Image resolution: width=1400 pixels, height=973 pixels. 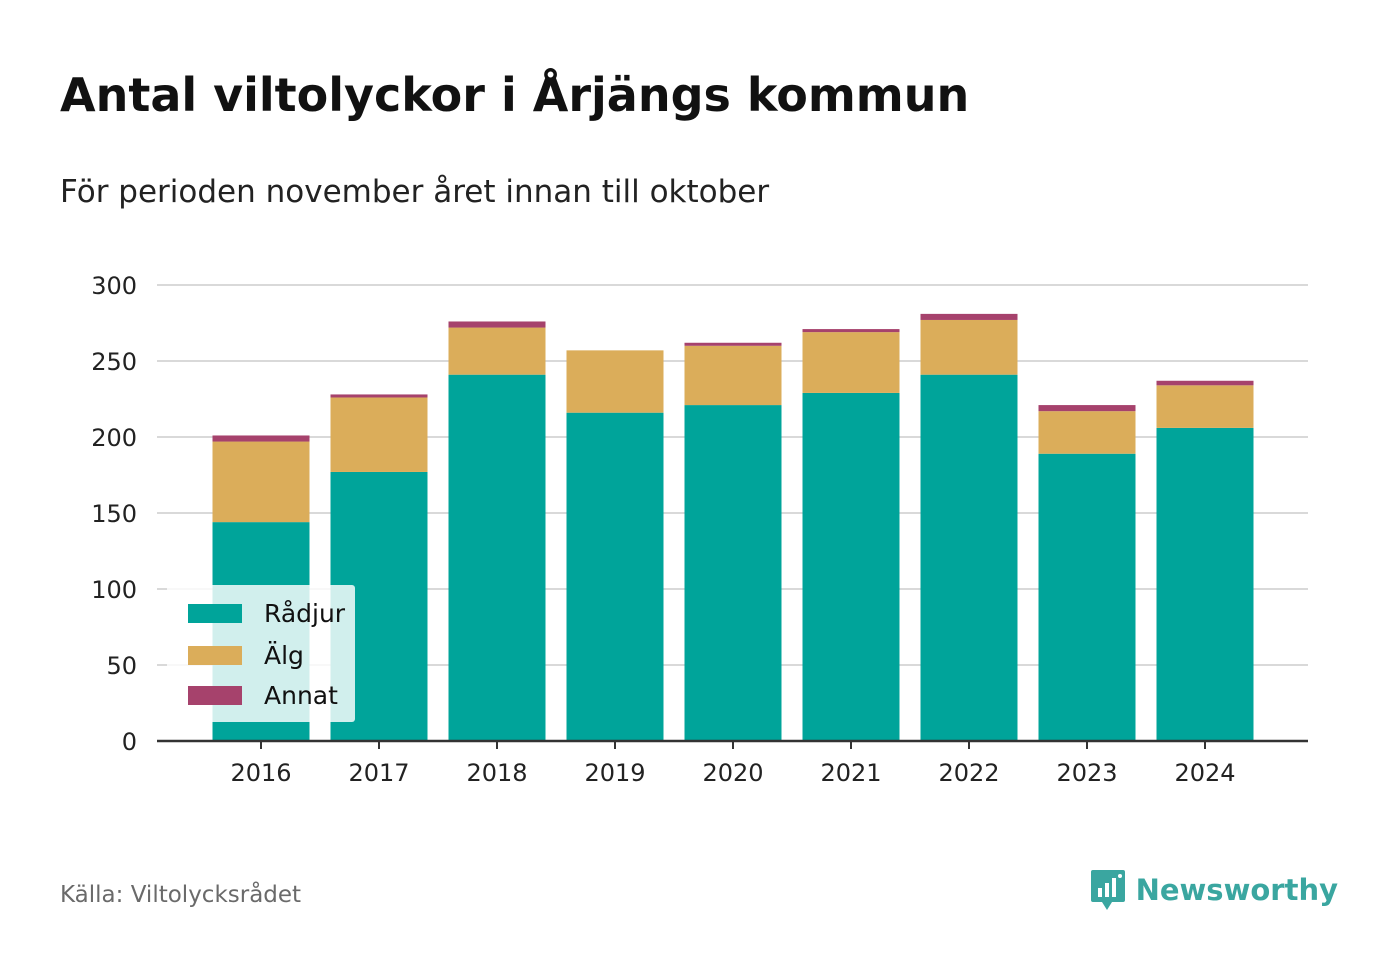 I want to click on bar-2024-annat, so click(x=1205, y=383).